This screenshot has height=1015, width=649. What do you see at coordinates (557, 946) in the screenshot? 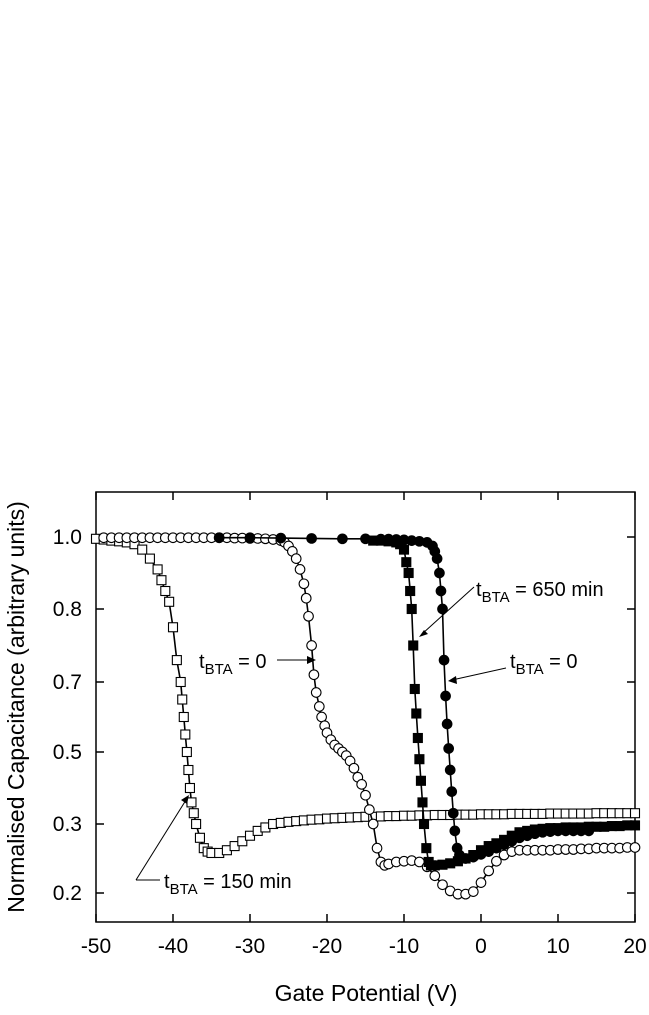
I see `x-tick-label: 10` at bounding box center [557, 946].